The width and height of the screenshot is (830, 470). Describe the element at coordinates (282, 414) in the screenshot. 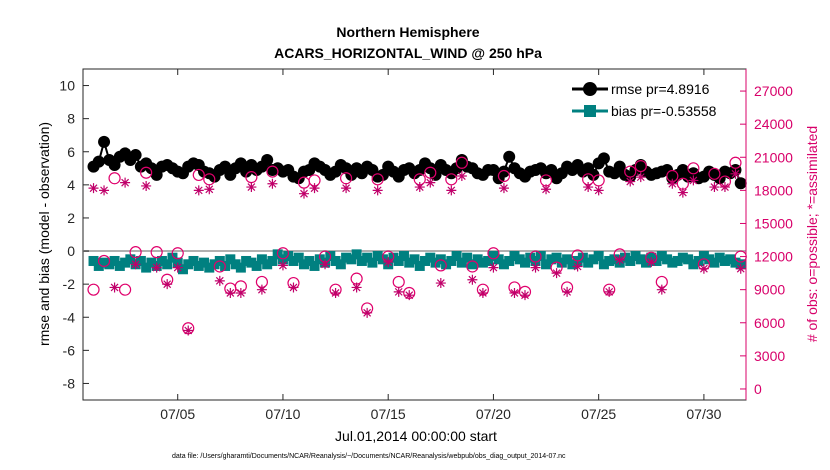

I see `x-tick-label: 07/10` at that location.